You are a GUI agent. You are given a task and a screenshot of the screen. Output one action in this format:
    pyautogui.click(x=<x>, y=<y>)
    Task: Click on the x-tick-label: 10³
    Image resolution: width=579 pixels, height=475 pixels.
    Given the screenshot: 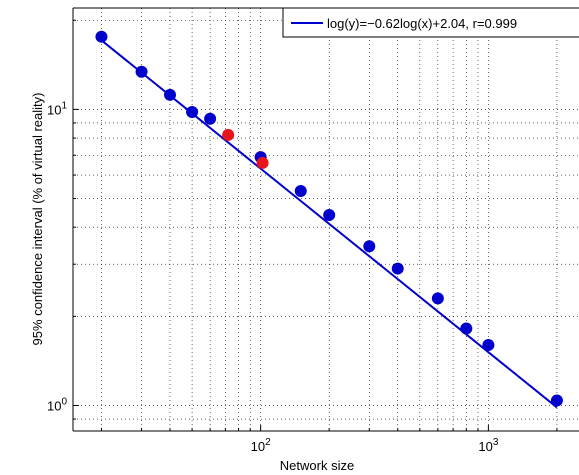 What is the action you would take?
    pyautogui.click(x=488, y=445)
    